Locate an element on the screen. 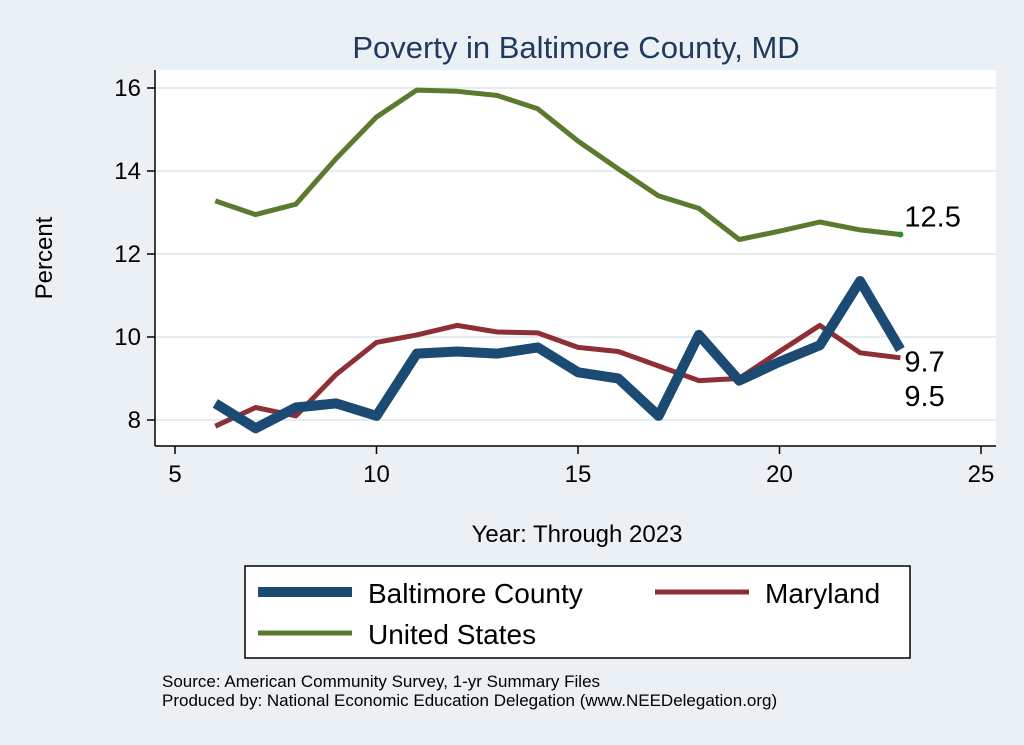 The image size is (1024, 745). end-label-baltimore-county: 9.7 is located at coordinates (924, 362).